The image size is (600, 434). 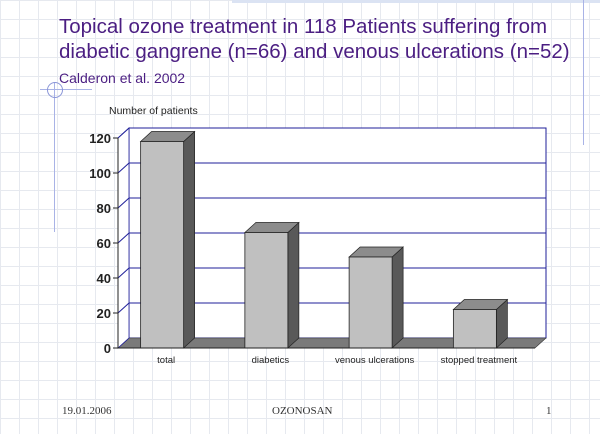 What do you see at coordinates (54, 157) in the screenshot?
I see `decor-vertical-line-left` at bounding box center [54, 157].